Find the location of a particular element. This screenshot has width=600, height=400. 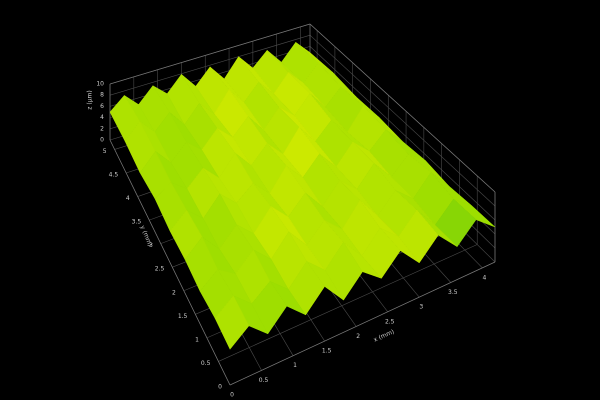

x-tick-label: 2.5 is located at coordinates (390, 321).